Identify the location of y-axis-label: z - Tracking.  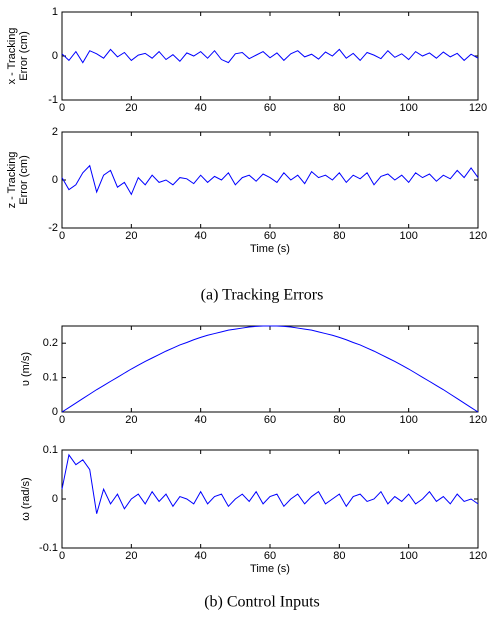
(12, 180).